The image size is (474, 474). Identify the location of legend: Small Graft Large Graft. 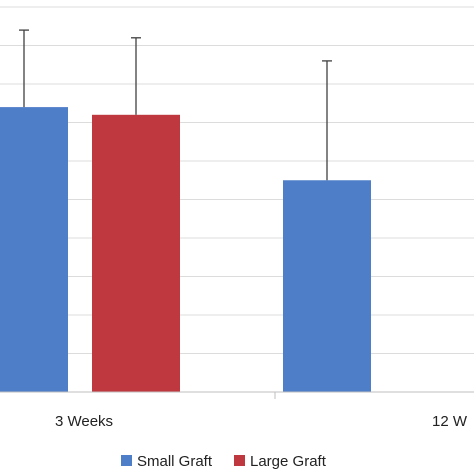
(224, 461).